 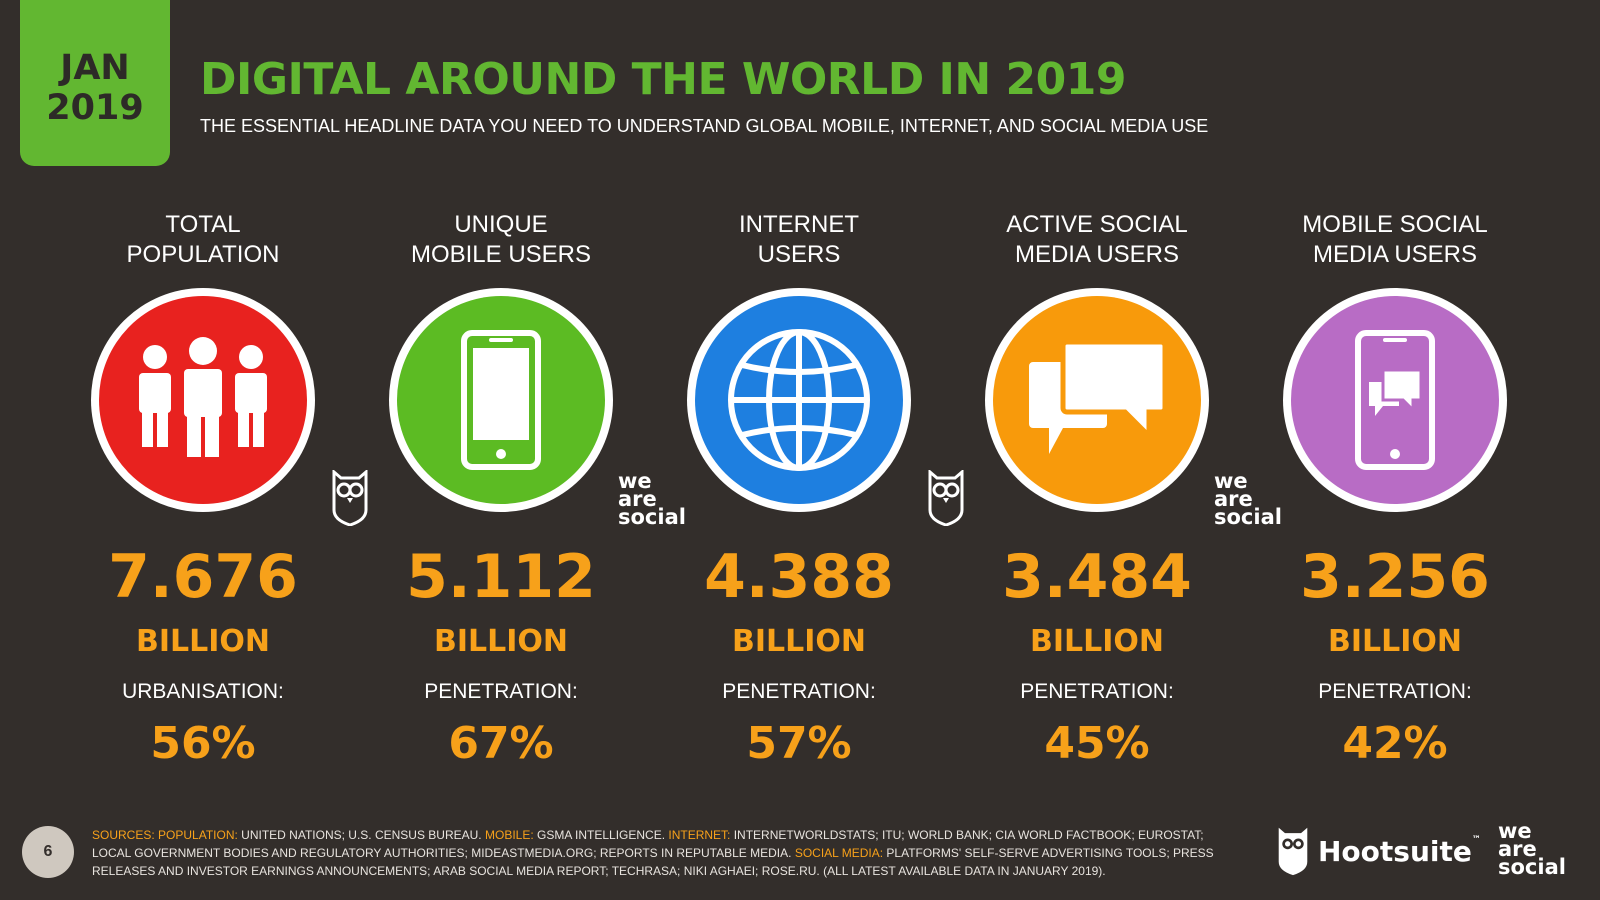 I want to click on stat-label: INTERNET USERS, so click(x=799, y=239).